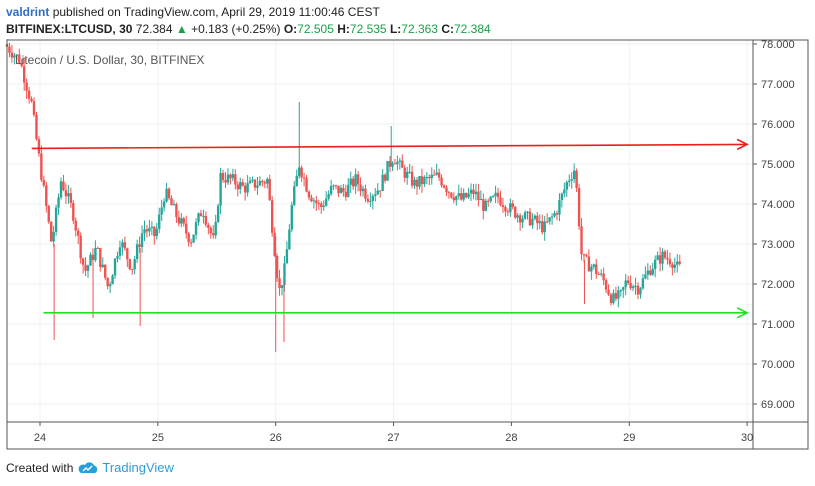 The width and height of the screenshot is (815, 486). What do you see at coordinates (390, 144) in the screenshot?
I see `resistance-line` at bounding box center [390, 144].